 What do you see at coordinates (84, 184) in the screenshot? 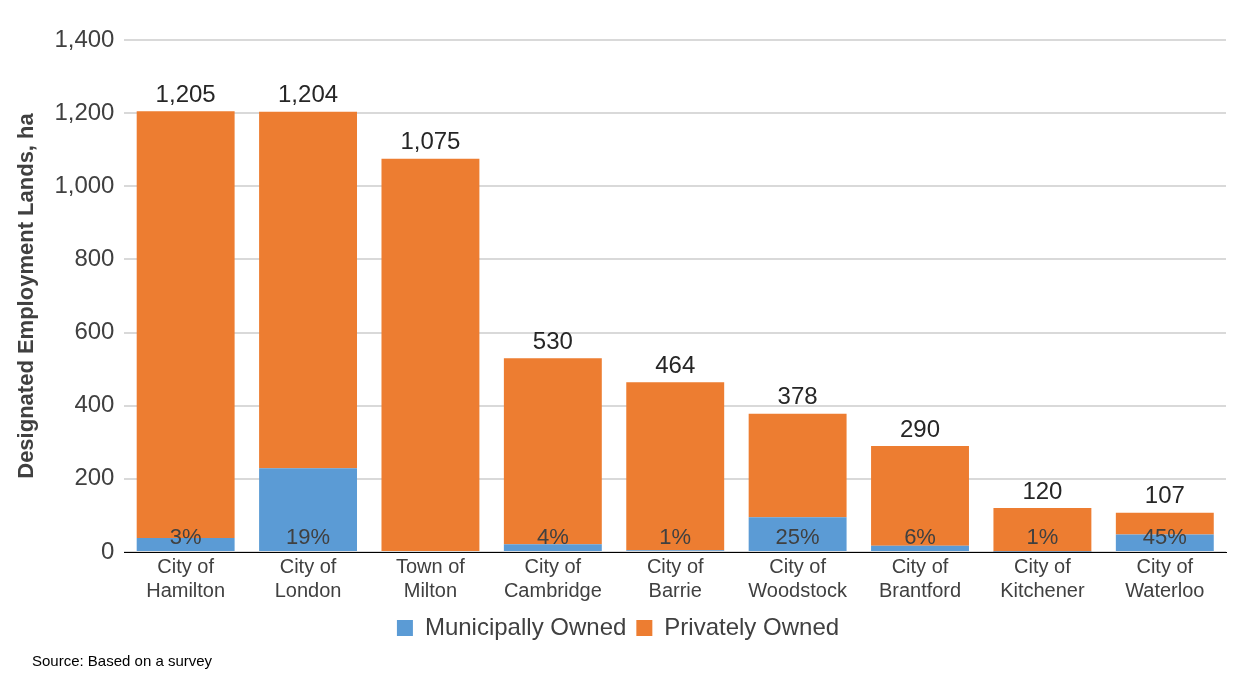
I see `y-tick-label: 1,000` at bounding box center [84, 184].